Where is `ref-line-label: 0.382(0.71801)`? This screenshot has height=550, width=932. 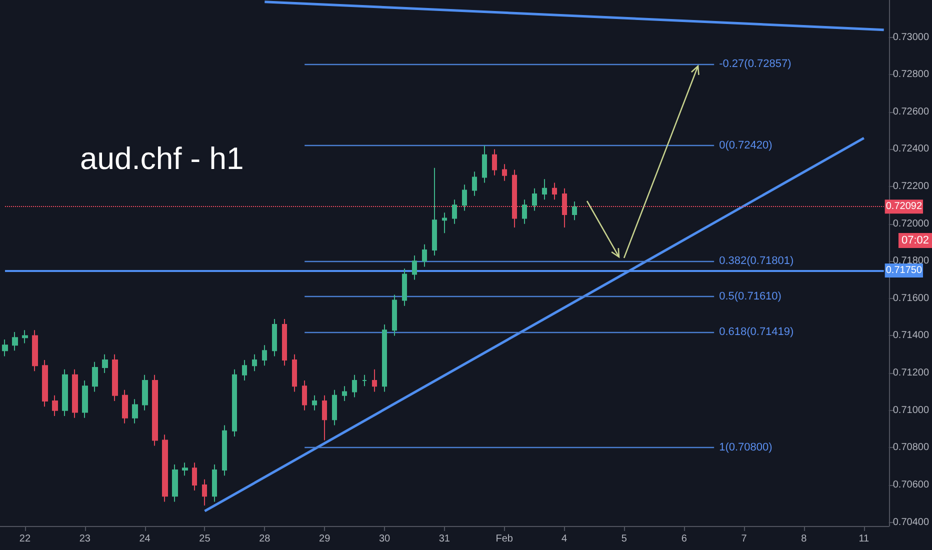 ref-line-label: 0.382(0.71801) is located at coordinates (756, 260).